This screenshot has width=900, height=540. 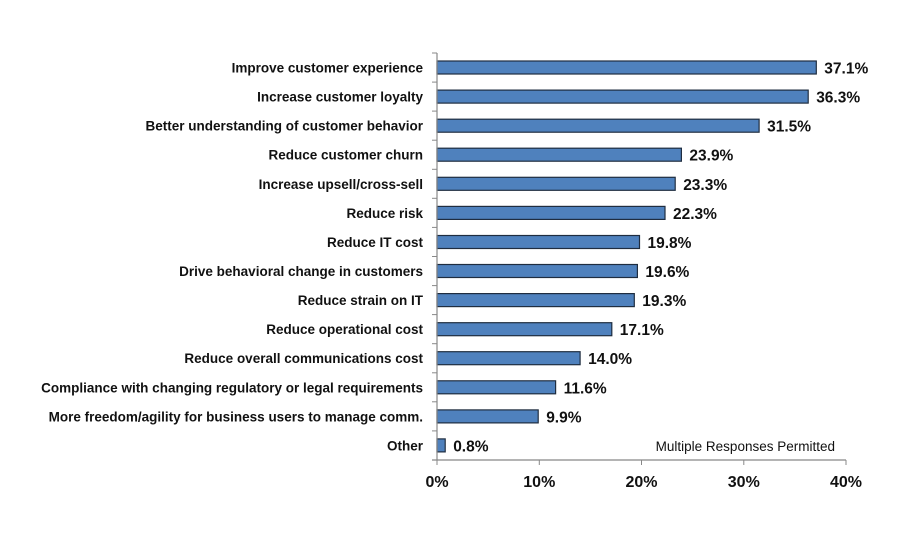 I want to click on x-tick-label: 0%, so click(x=436, y=482).